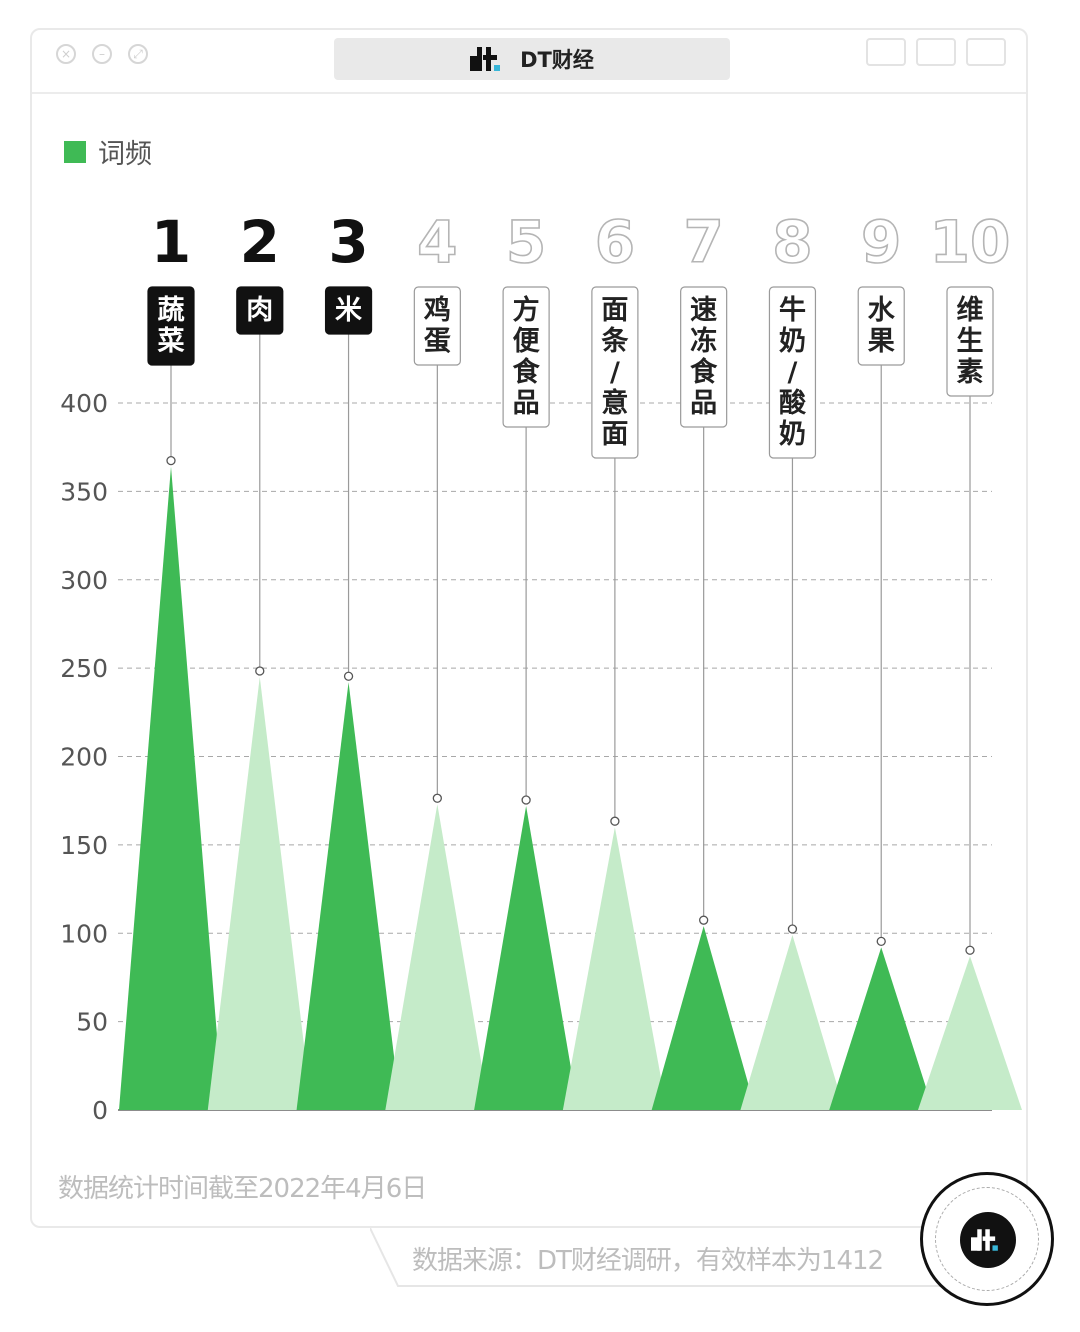 This screenshot has width=1080, height=1332. I want to click on window-button, so click(986, 52).